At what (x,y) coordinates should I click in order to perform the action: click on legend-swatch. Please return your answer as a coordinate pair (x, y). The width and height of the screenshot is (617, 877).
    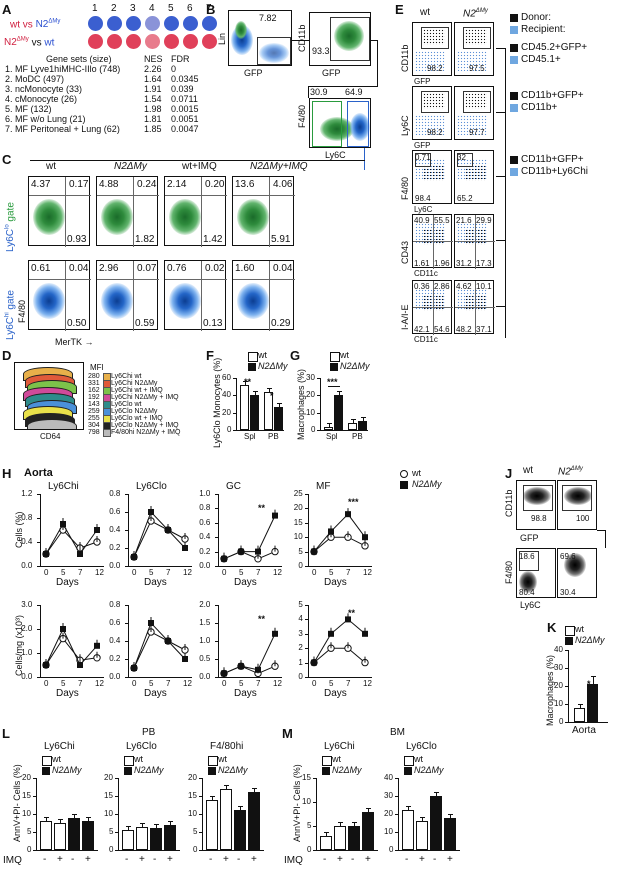
    Looking at the image, I should click on (107, 433).